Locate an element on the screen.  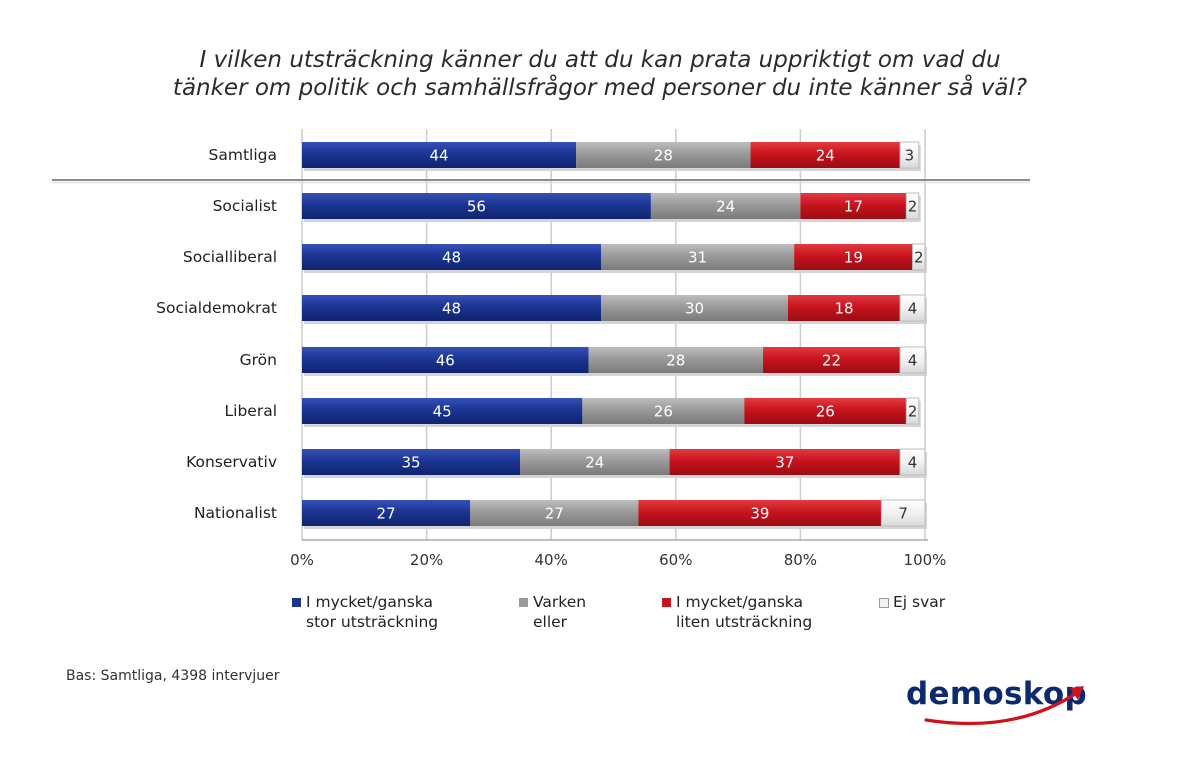
legend-swatch-ej-svar is located at coordinates (884, 603).